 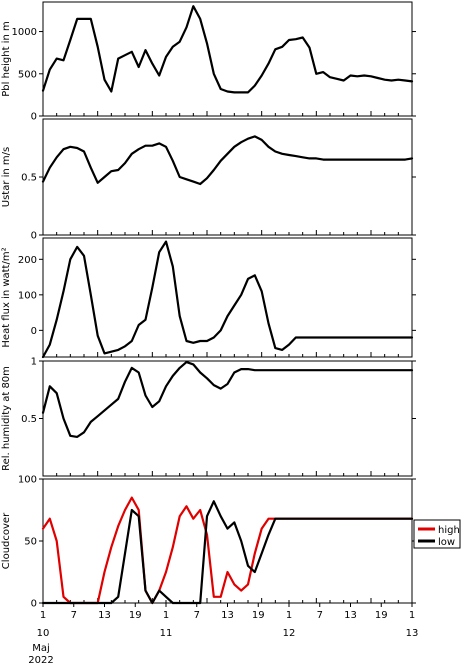 I want to click on legend-box, so click(x=437, y=534).